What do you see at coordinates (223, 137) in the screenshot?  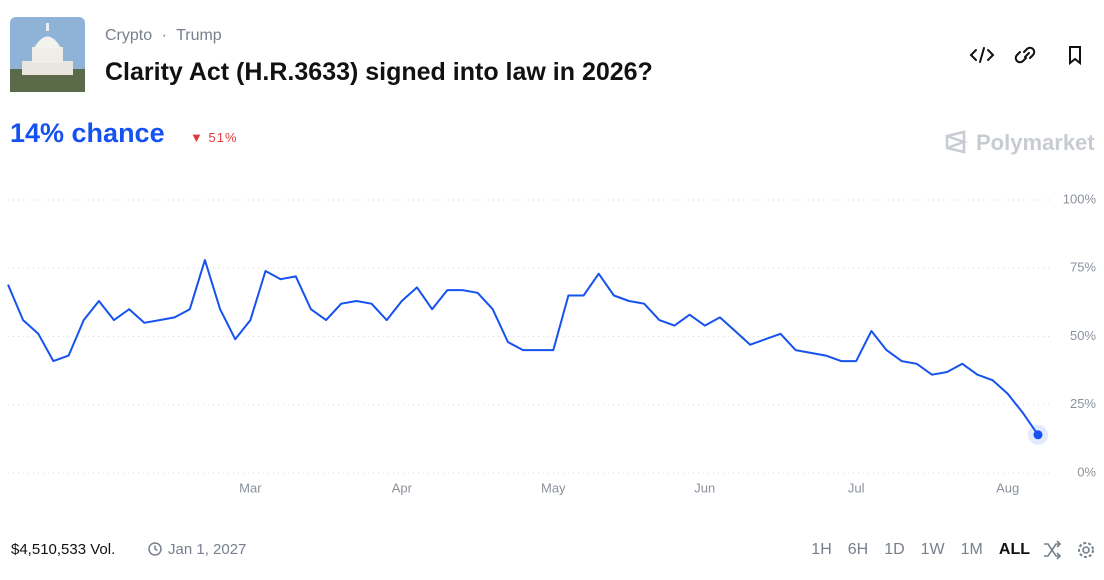 I see `change-value: 51%` at bounding box center [223, 137].